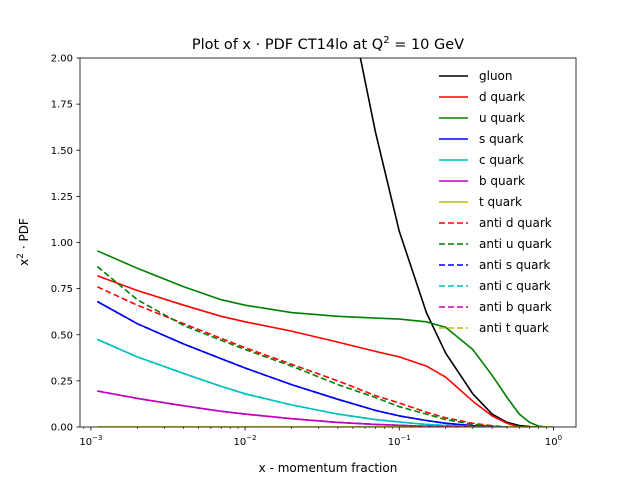  I want to click on y-tick-label: 2.00, so click(62, 59).